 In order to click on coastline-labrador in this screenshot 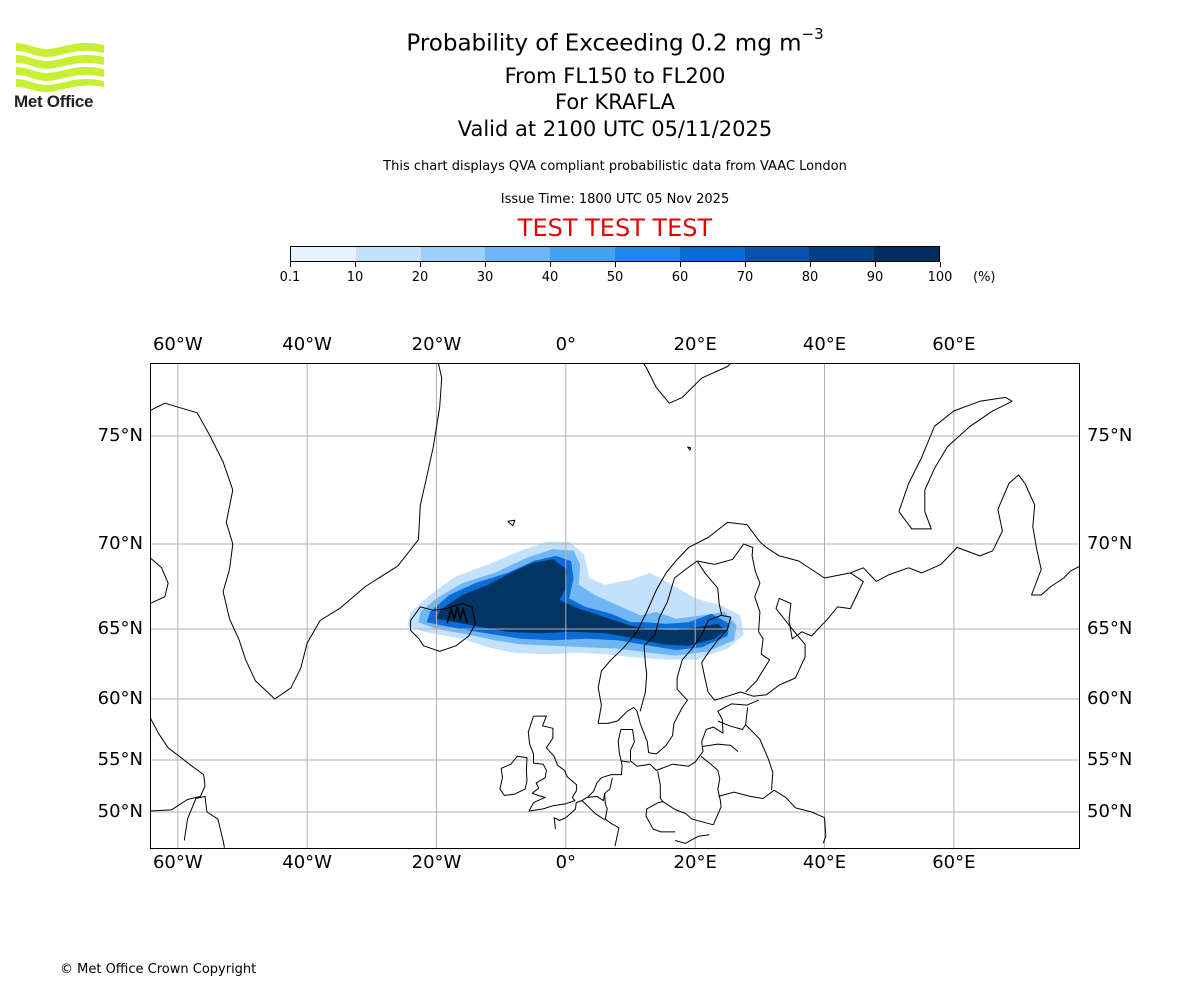, I will do `click(178, 764)`.